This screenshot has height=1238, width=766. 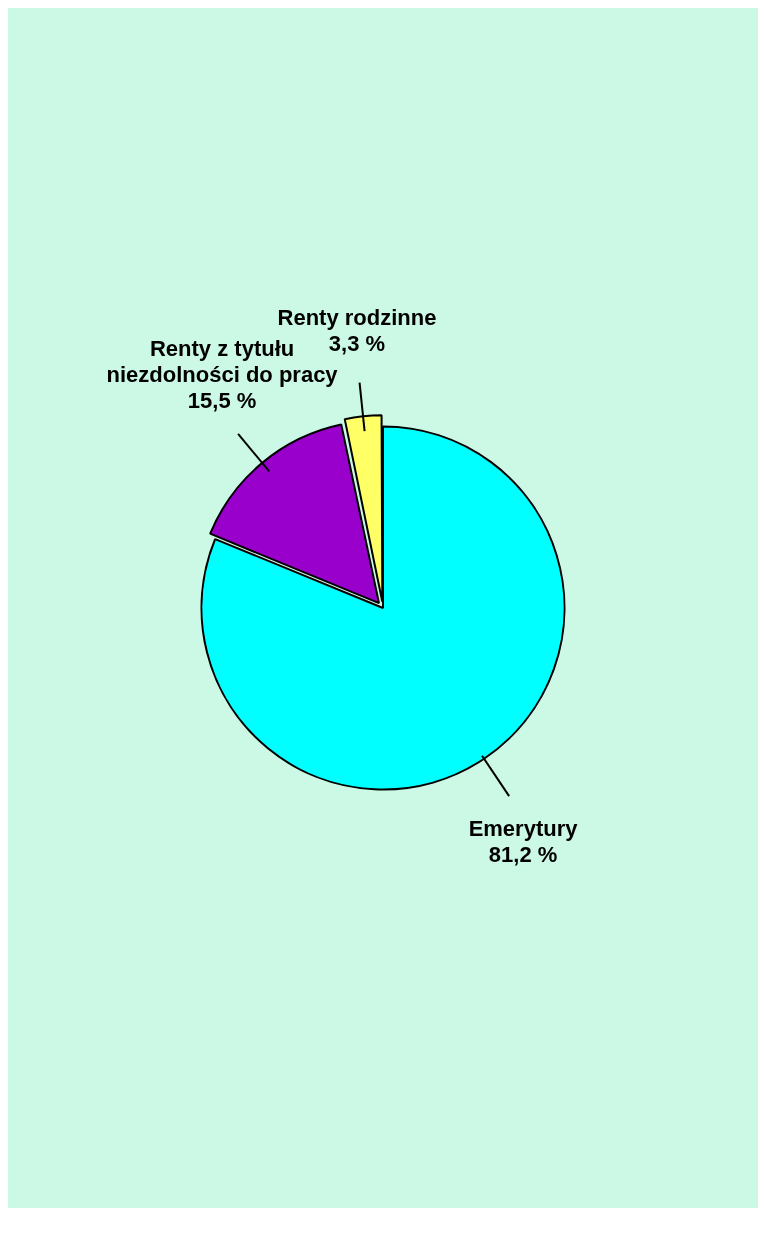 What do you see at coordinates (222, 400) in the screenshot?
I see `data-label: 15,5 %` at bounding box center [222, 400].